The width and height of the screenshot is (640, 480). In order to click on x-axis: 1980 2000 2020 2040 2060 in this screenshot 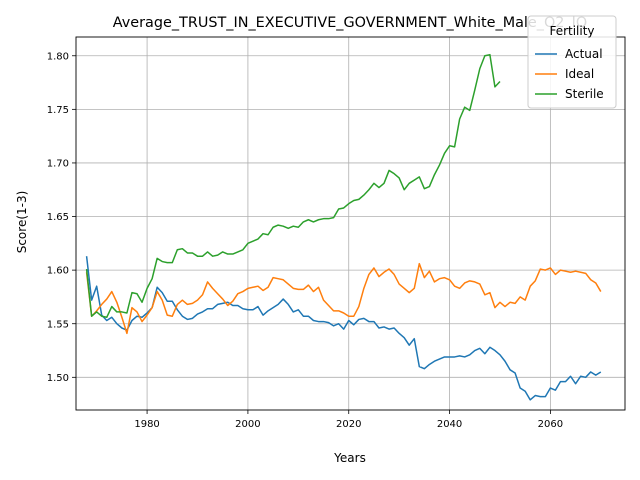, I will do `click(348, 420)`.